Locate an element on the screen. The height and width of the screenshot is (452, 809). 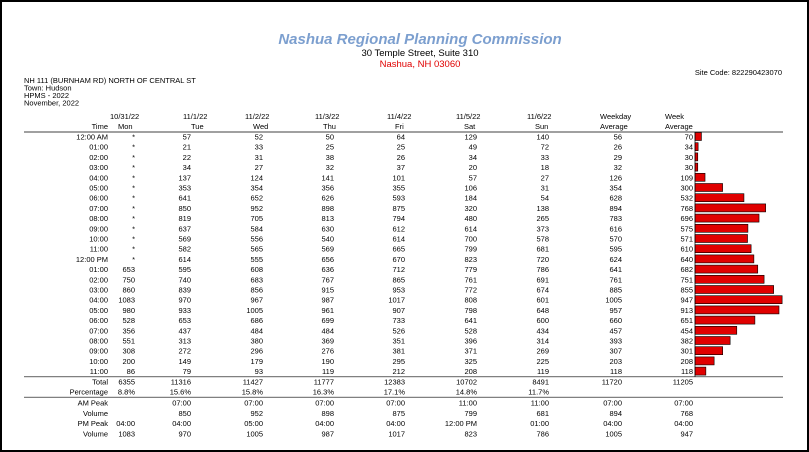
cell: 670 is located at coordinates (398, 259).